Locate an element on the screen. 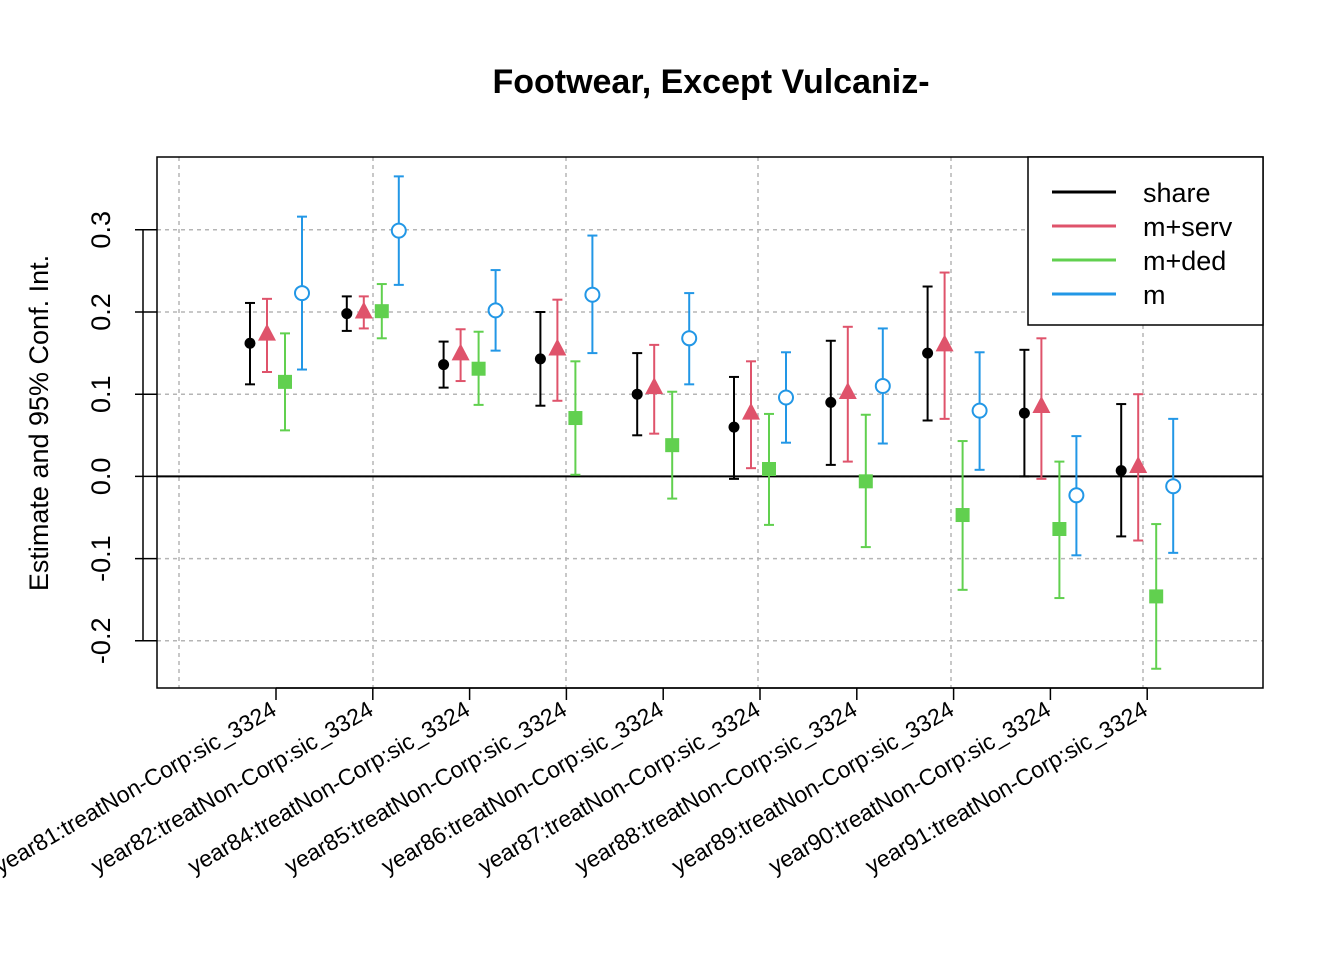  chart-title: Footwear, Except Vulcaniz- is located at coordinates (710, 82).